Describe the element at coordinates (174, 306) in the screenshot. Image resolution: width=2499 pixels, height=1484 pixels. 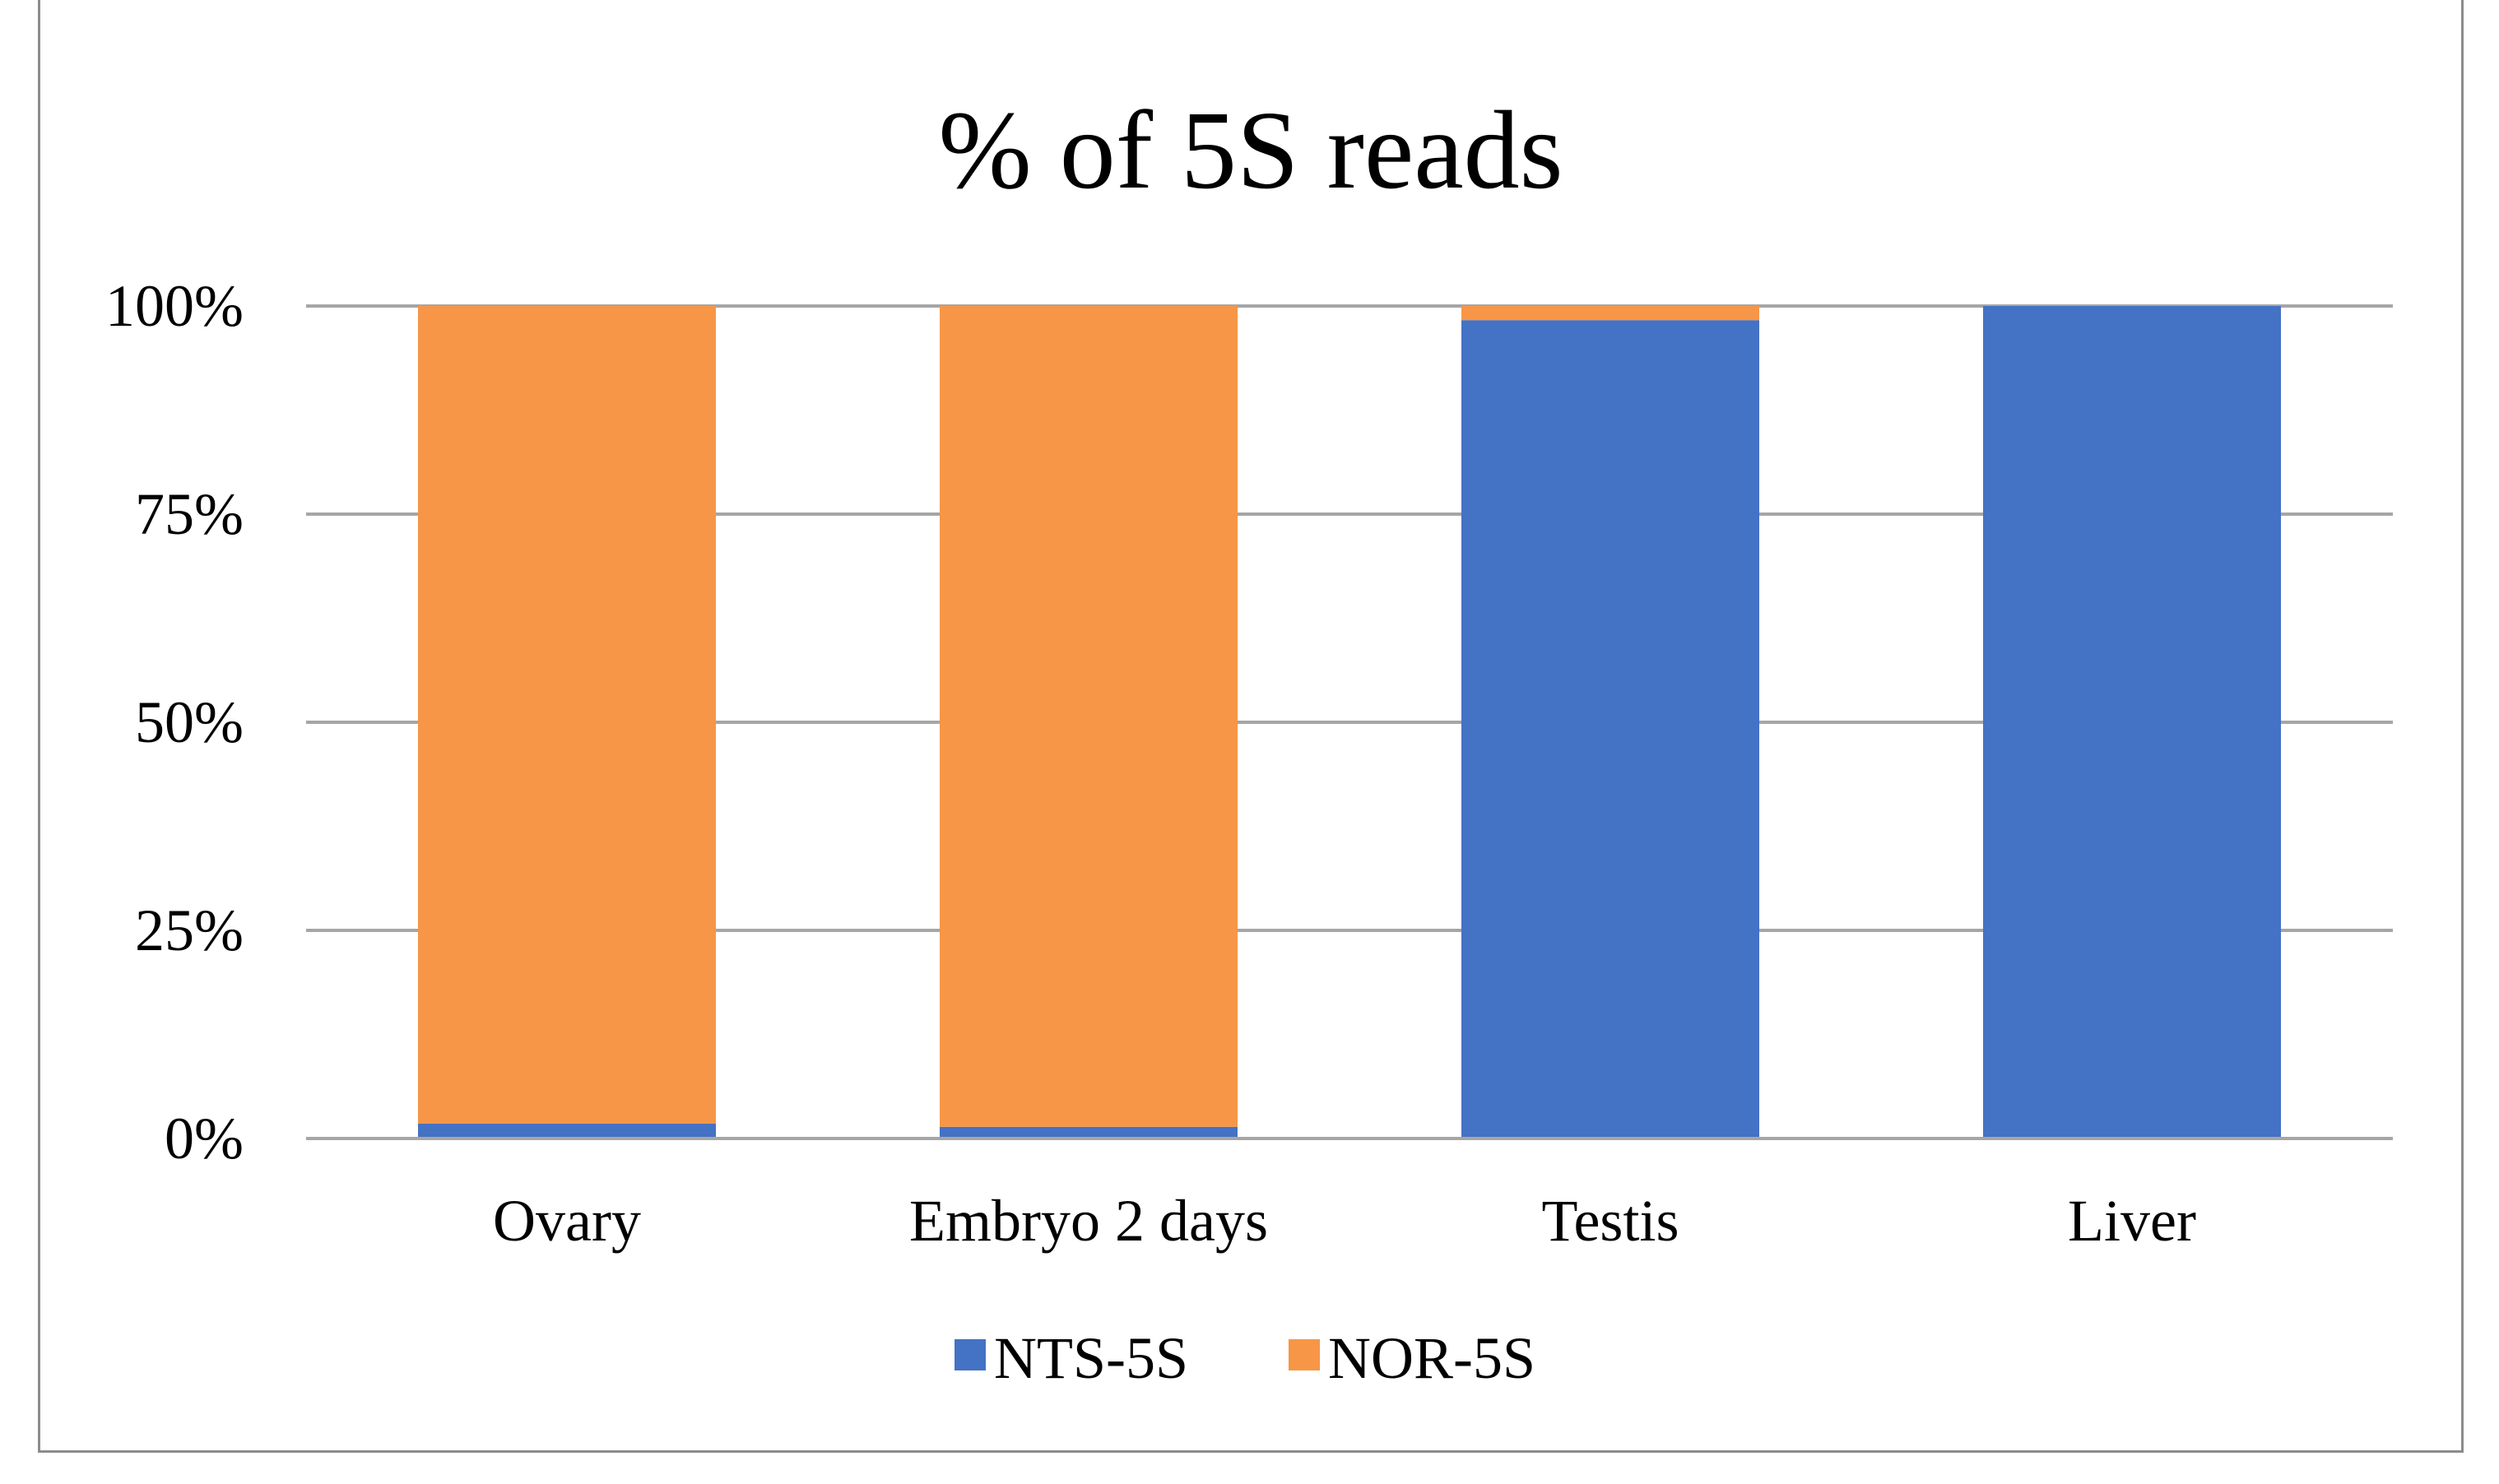
I see `y-tick-label: 100%` at that location.